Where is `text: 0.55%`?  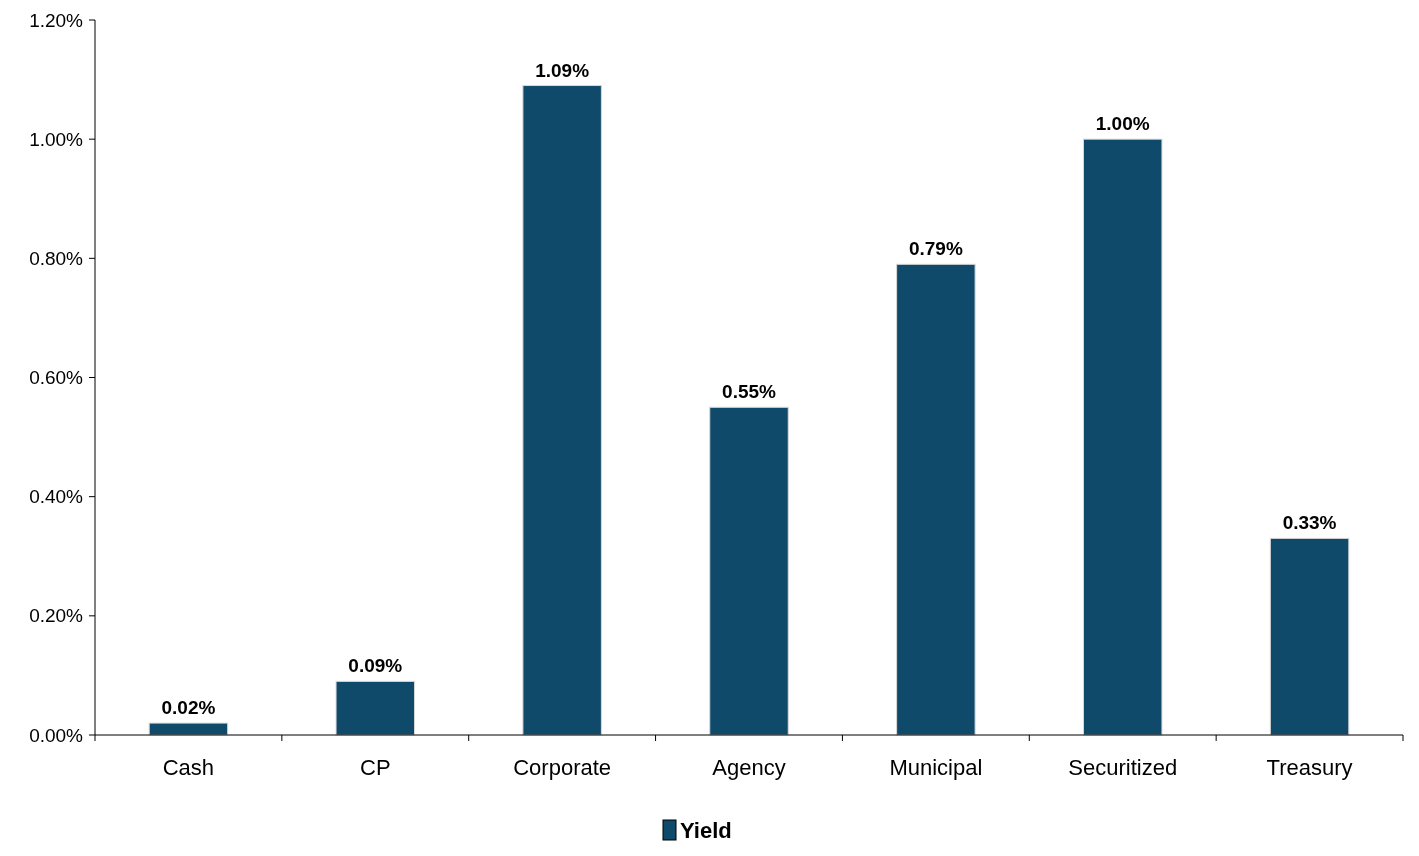
text: 0.55% is located at coordinates (749, 392).